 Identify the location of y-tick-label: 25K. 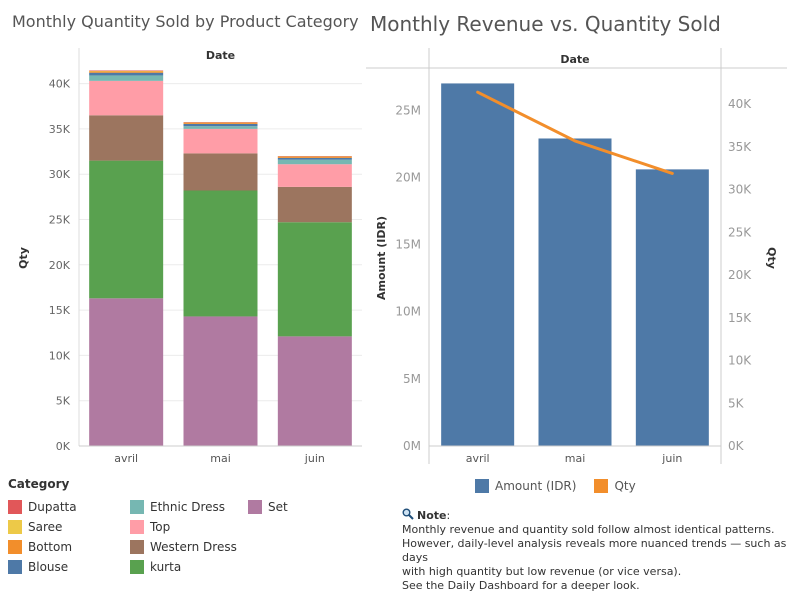
(60, 219).